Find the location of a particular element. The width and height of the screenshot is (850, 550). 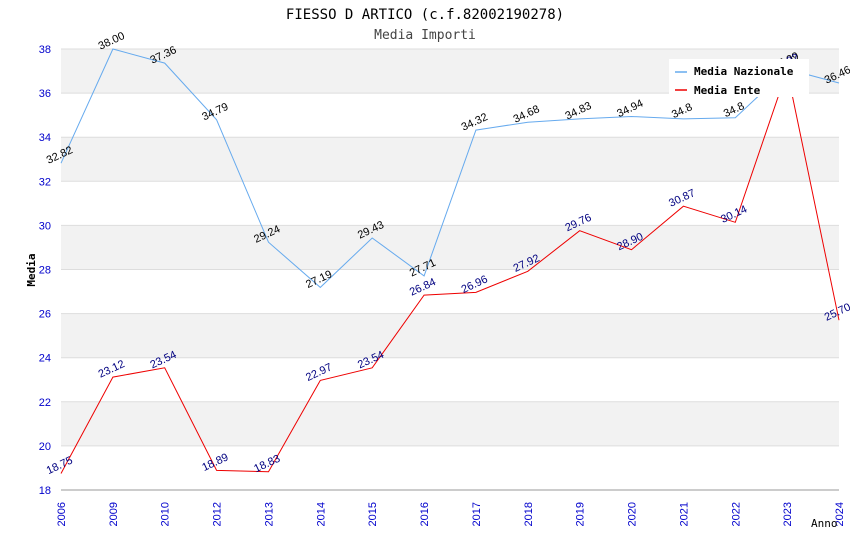

x-tick-label: 2014 is located at coordinates (321, 514).